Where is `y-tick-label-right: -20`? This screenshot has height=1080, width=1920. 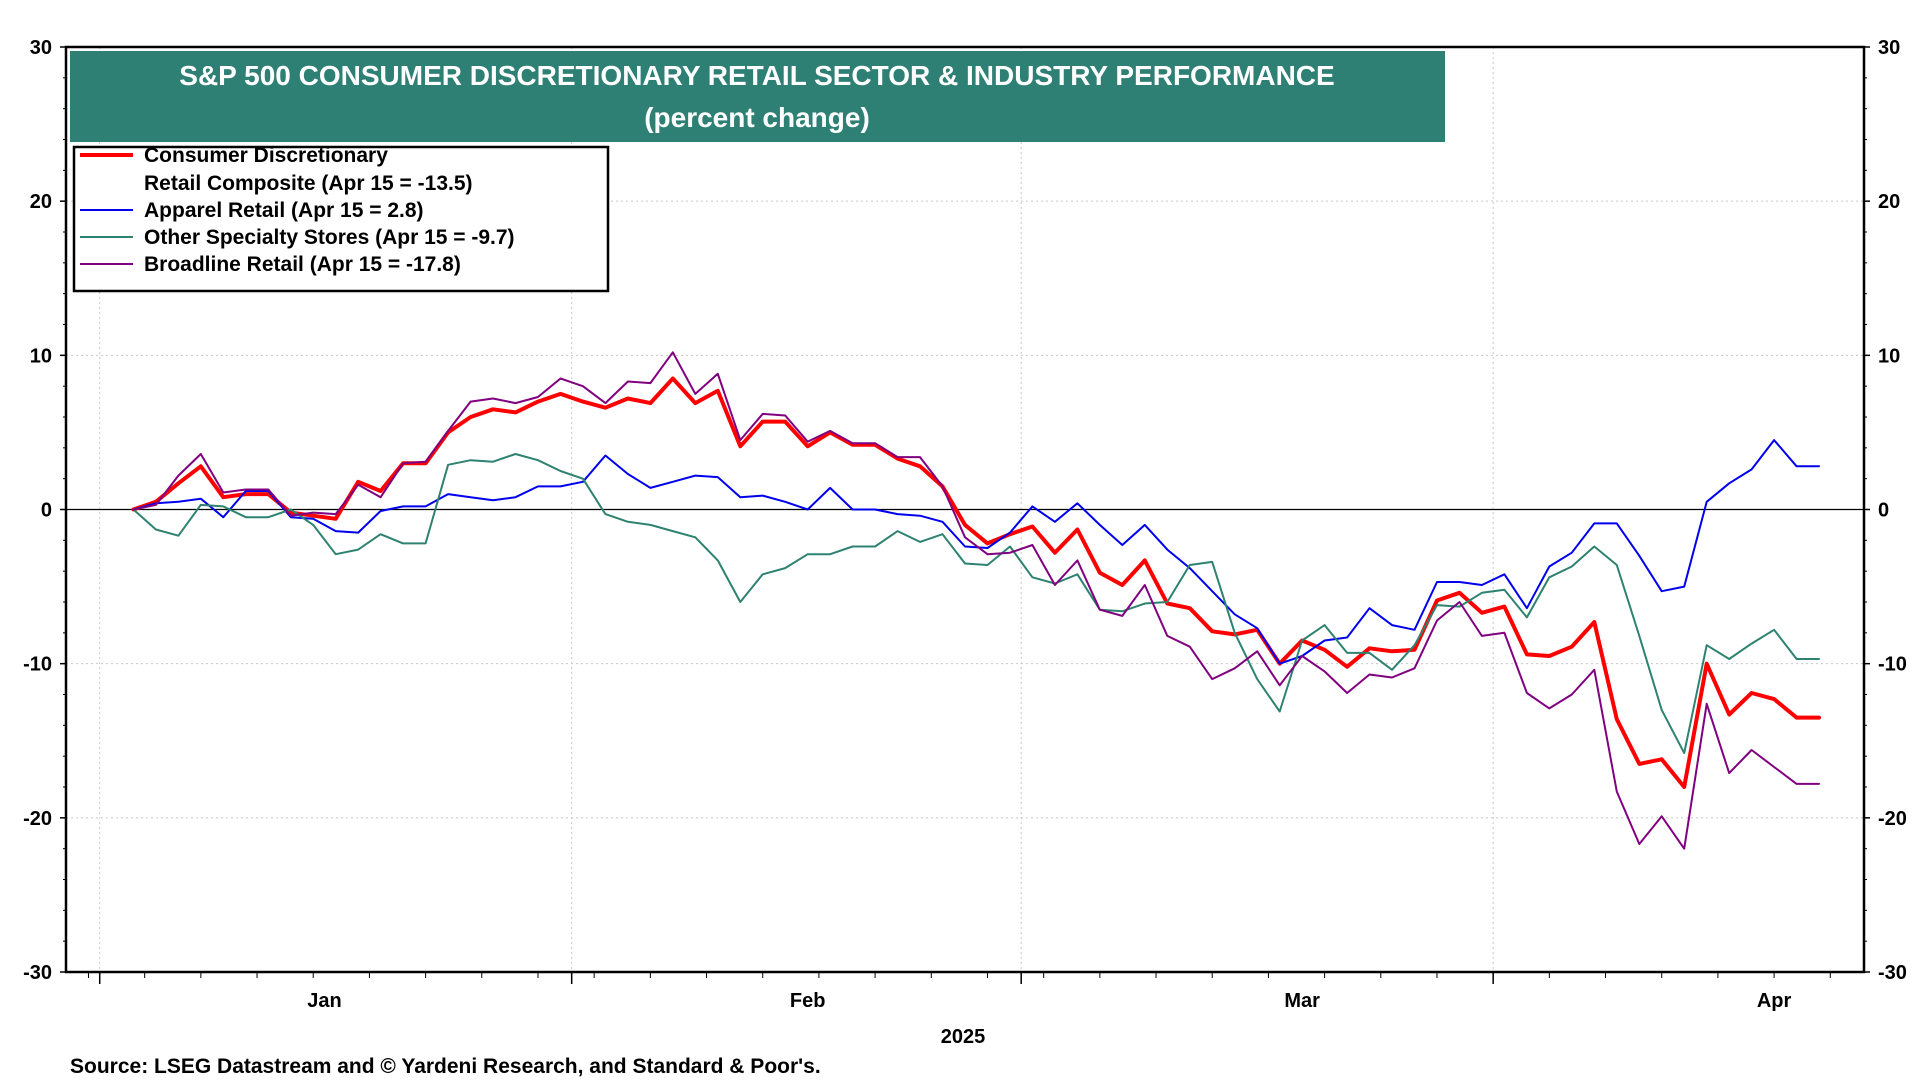
y-tick-label-right: -20 is located at coordinates (1892, 819).